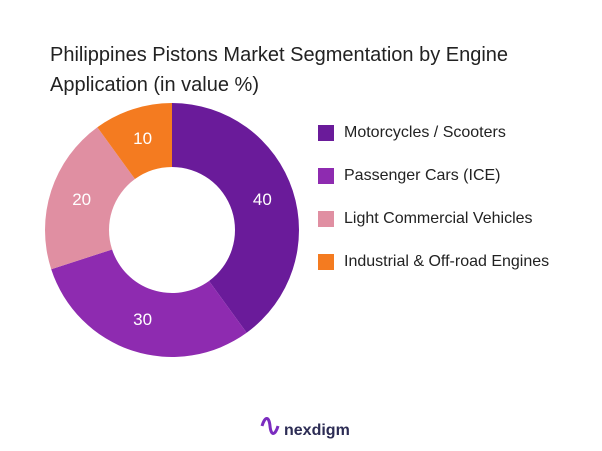 Image resolution: width=602 pixels, height=451 pixels. Describe the element at coordinates (262, 199) in the screenshot. I see `value-label: 40` at that location.